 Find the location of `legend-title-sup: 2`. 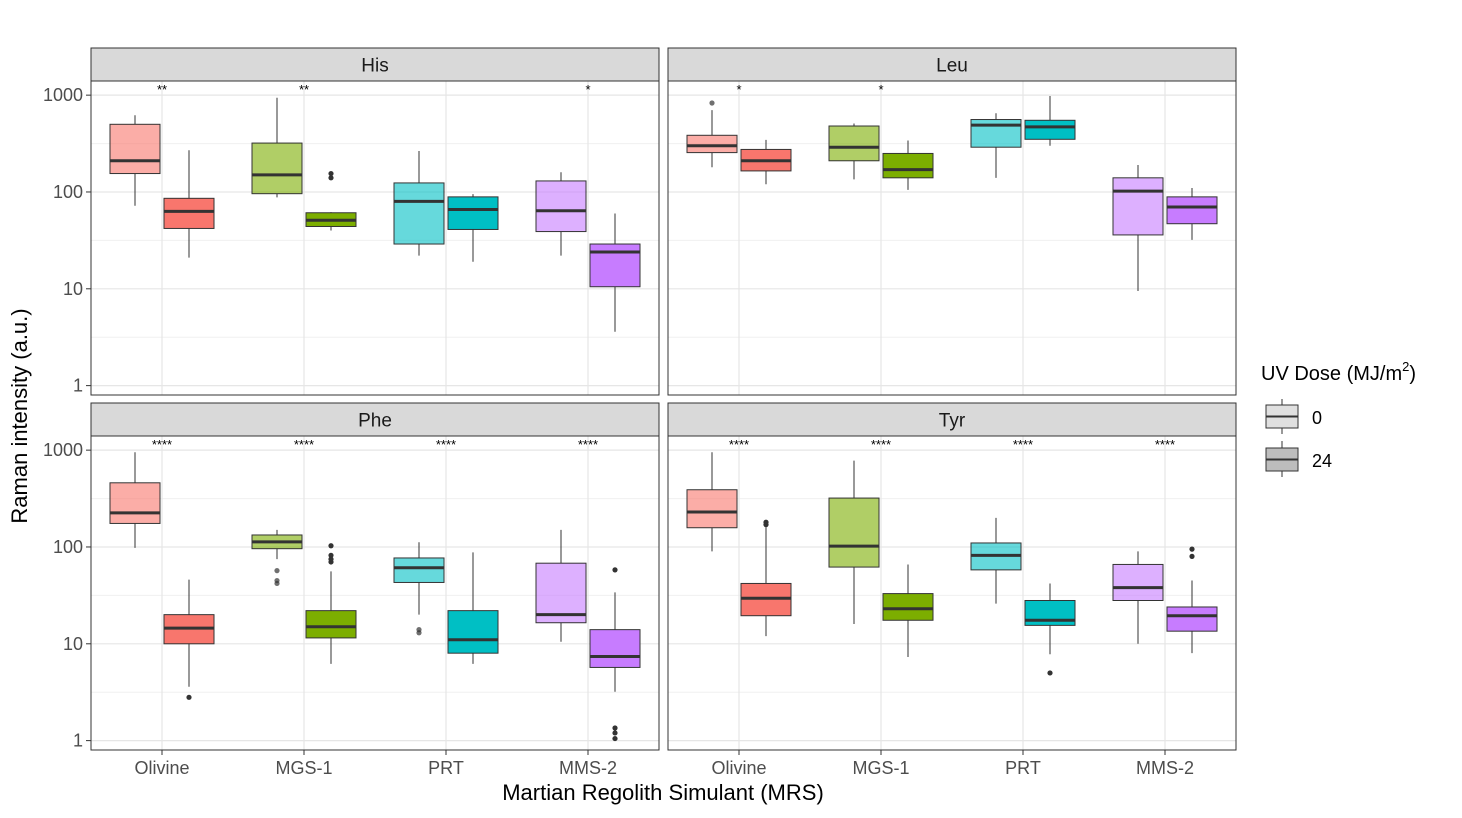

legend-title-sup: 2 is located at coordinates (1405, 366).